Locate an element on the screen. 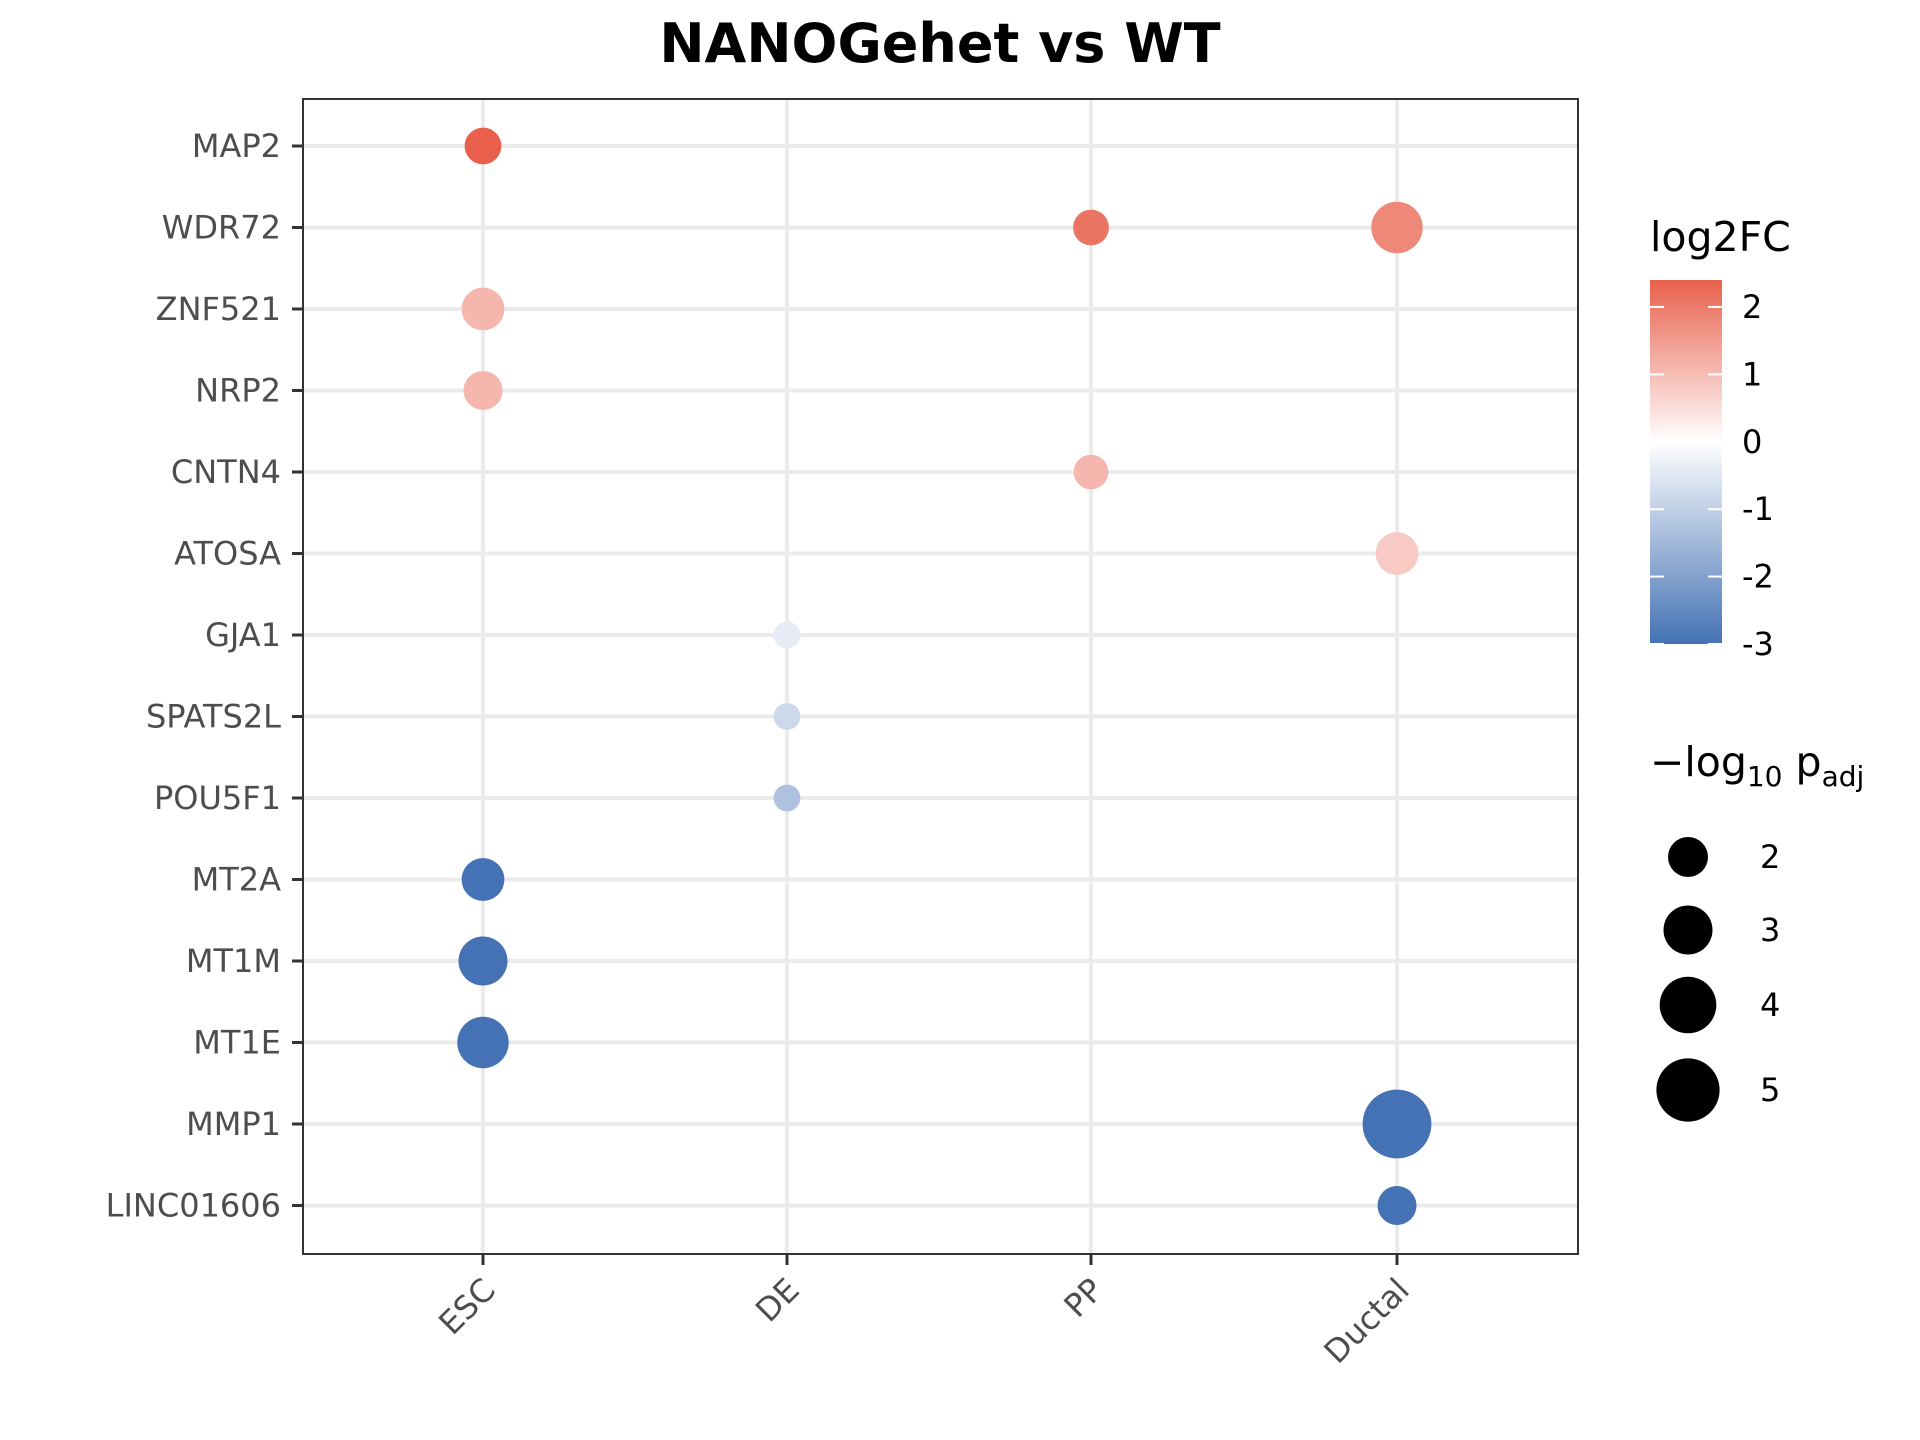  color-legend: log2FC 2 1 0 -1 -2 -3 is located at coordinates (1720, 438).